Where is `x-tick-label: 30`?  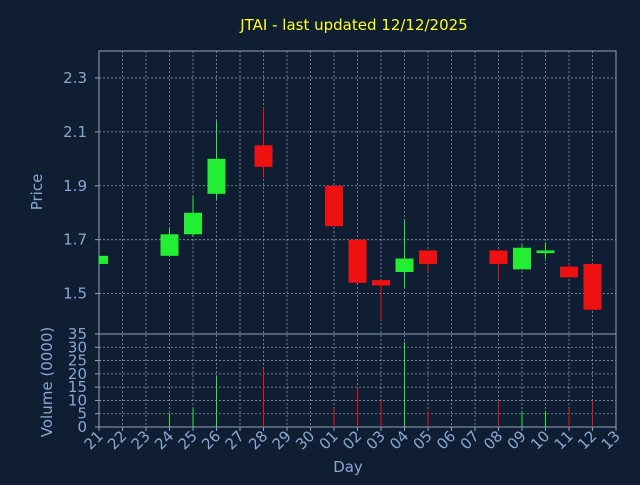
x-tick-label: 30 is located at coordinates (305, 440).